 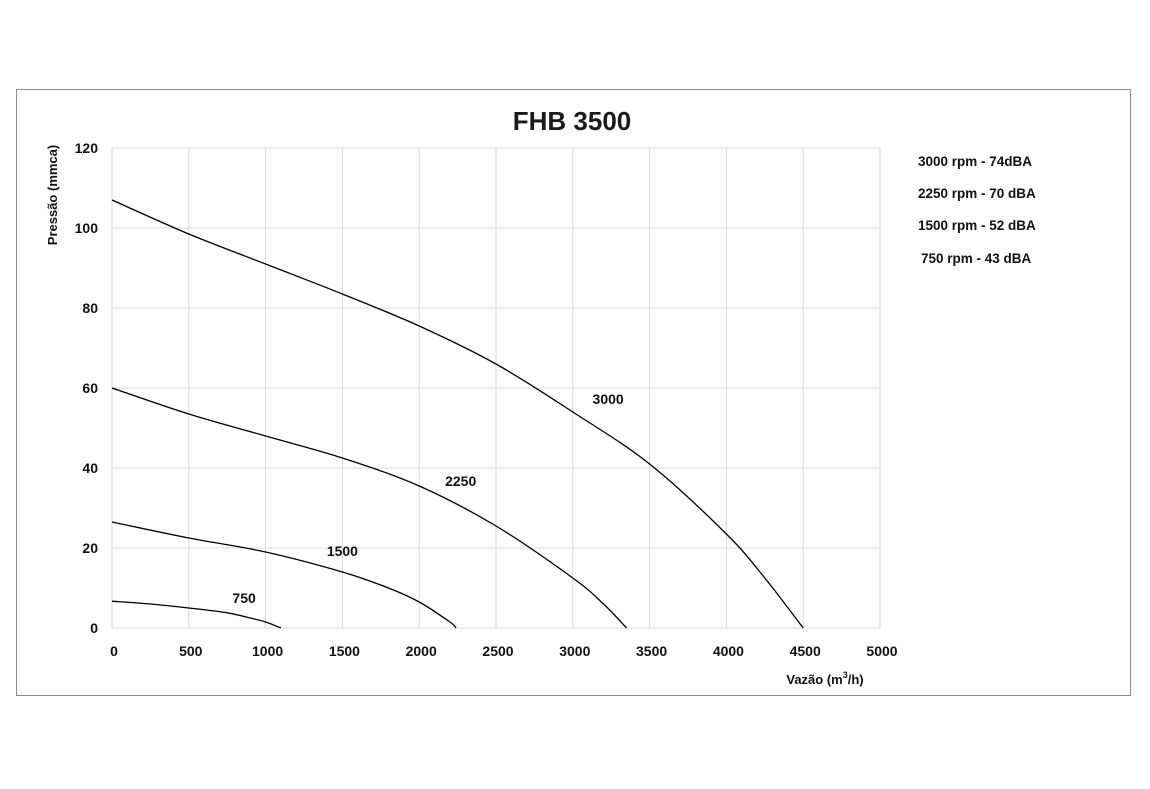 What do you see at coordinates (977, 193) in the screenshot?
I see `legend-item-2250: 2250 rpm - 70 dBA` at bounding box center [977, 193].